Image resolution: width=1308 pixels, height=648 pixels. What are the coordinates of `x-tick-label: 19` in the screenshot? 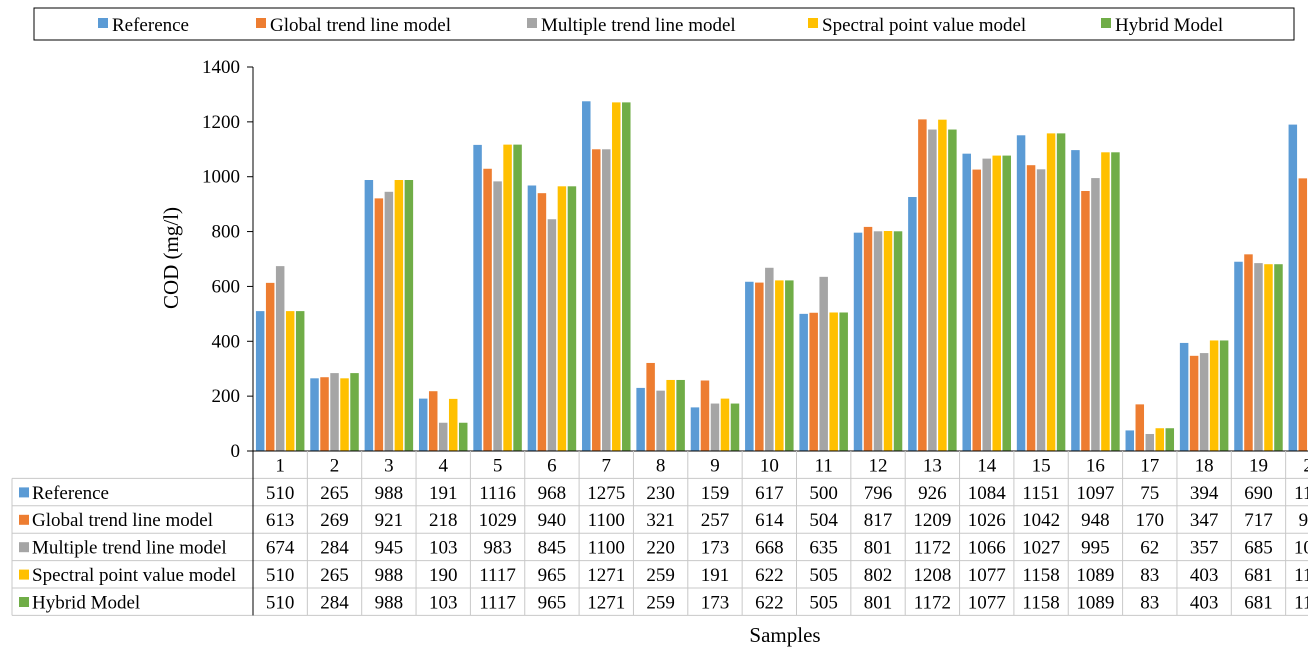 It's located at (1258, 465).